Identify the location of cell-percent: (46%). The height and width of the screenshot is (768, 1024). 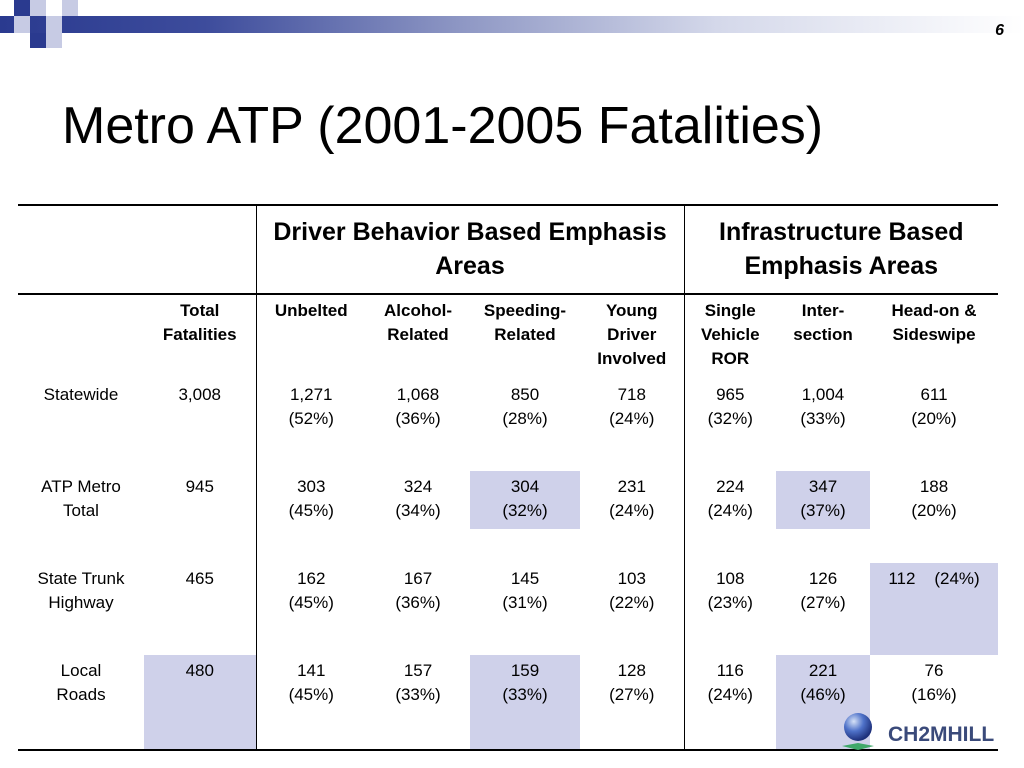
(823, 694).